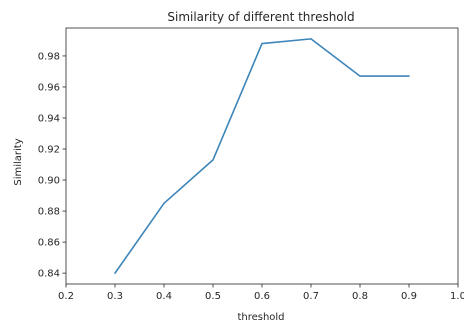 This screenshot has width=464, height=324. Describe the element at coordinates (49, 56) in the screenshot. I see `y-tick-label: 0.98` at that location.